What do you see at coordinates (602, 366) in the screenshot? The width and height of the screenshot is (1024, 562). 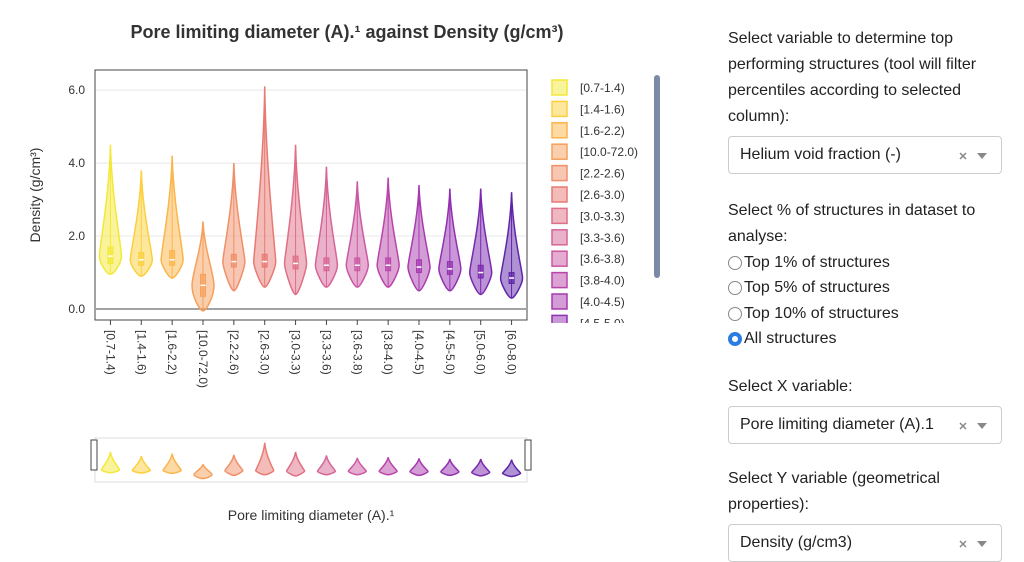 I see `legend-label: [6.0-8.0)` at bounding box center [602, 366].